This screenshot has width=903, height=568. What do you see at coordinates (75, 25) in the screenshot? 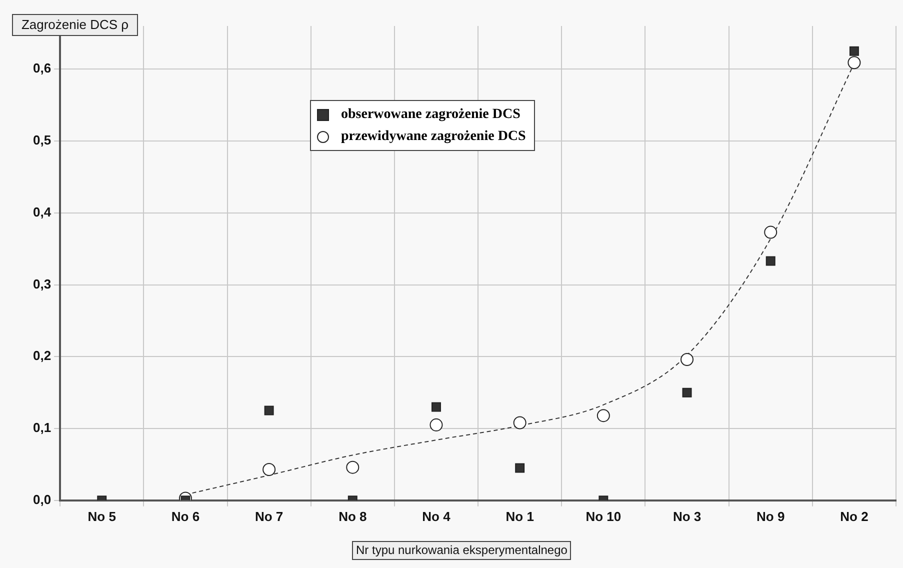
I see `y-axis-title: Zagrożenie DCS ρ` at bounding box center [75, 25].